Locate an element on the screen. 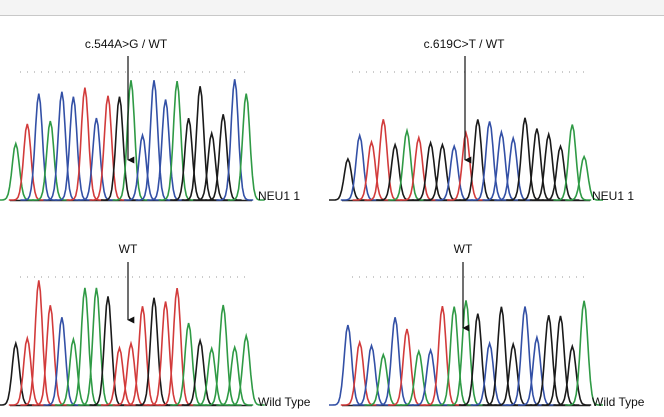  top-bar is located at coordinates (332, 7).